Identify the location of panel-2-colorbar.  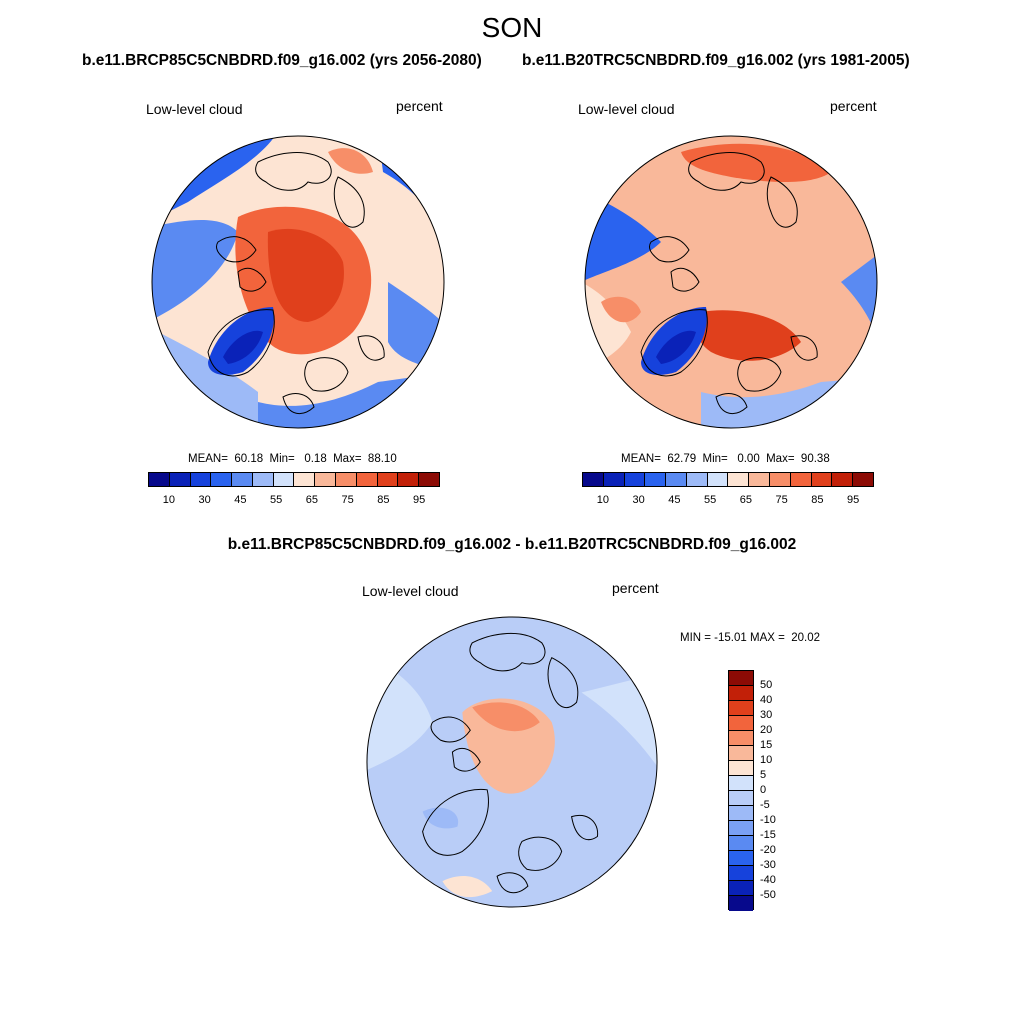
(728, 479).